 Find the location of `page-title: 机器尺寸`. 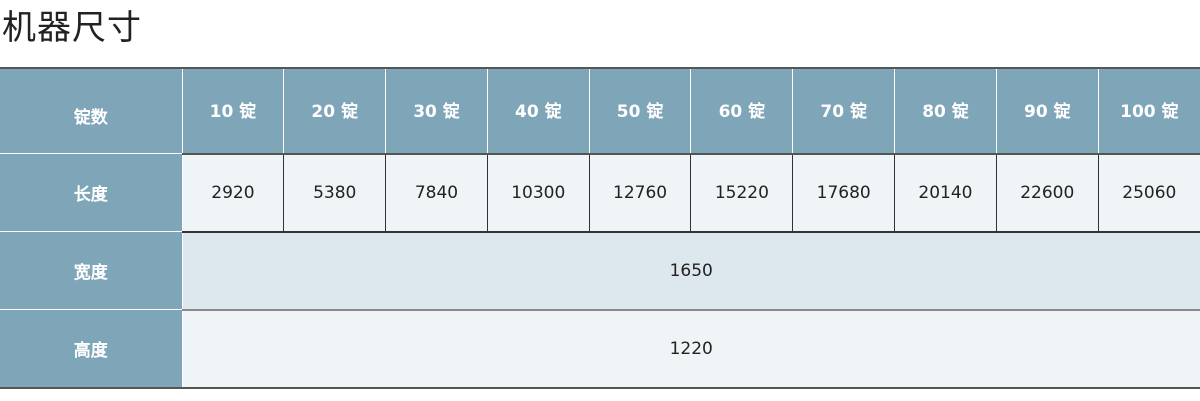

page-title: 机器尺寸 is located at coordinates (72, 28).